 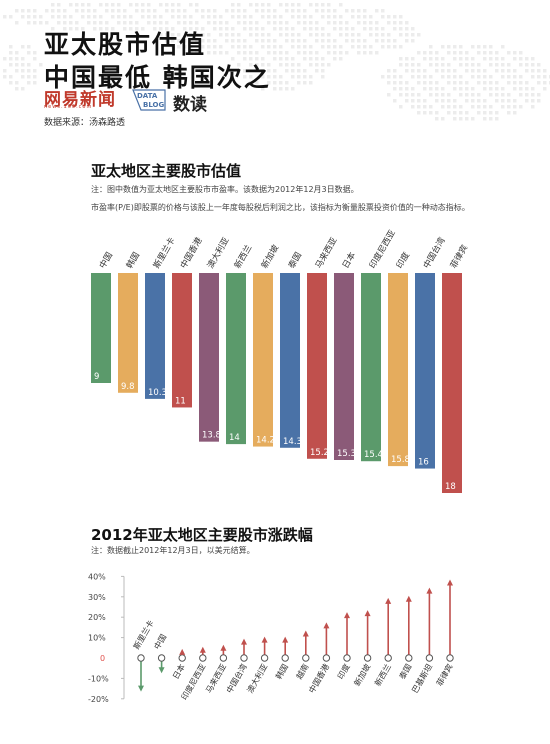 I want to click on pe-value-label: 10.3, so click(x=157, y=393).